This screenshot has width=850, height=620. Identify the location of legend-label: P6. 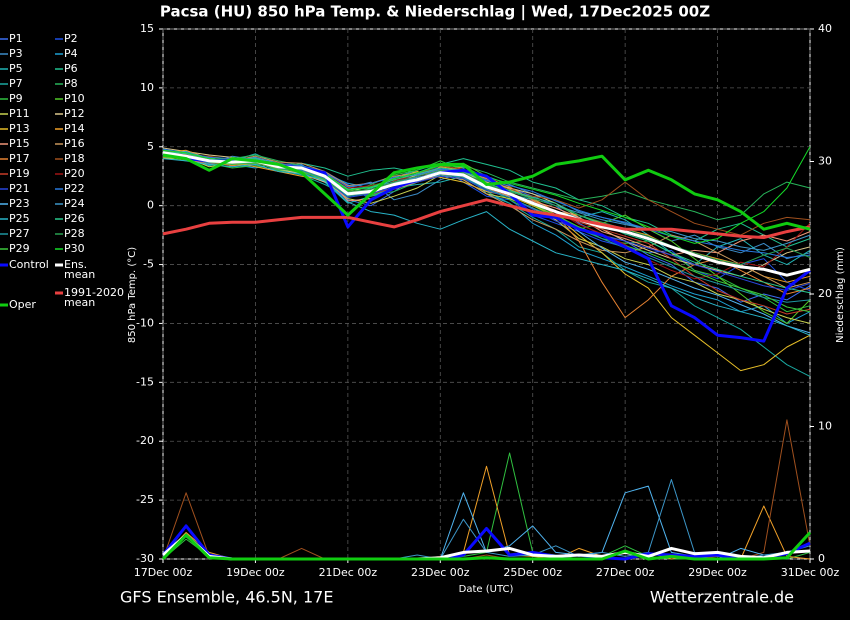
(71, 68).